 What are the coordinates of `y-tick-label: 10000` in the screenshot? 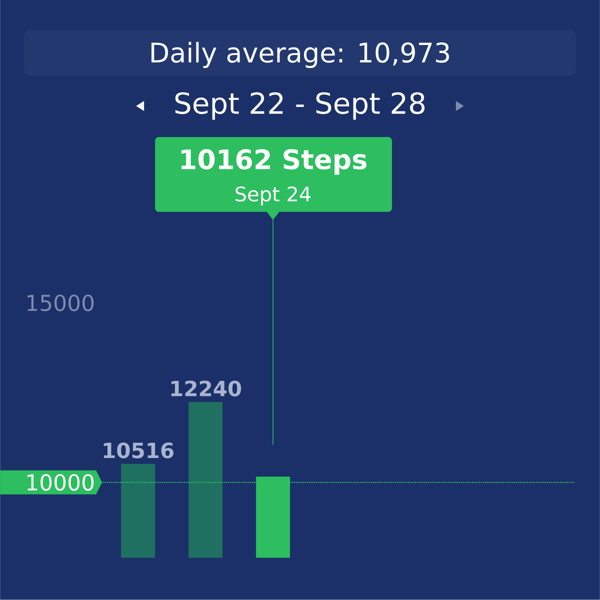 It's located at (61, 482).